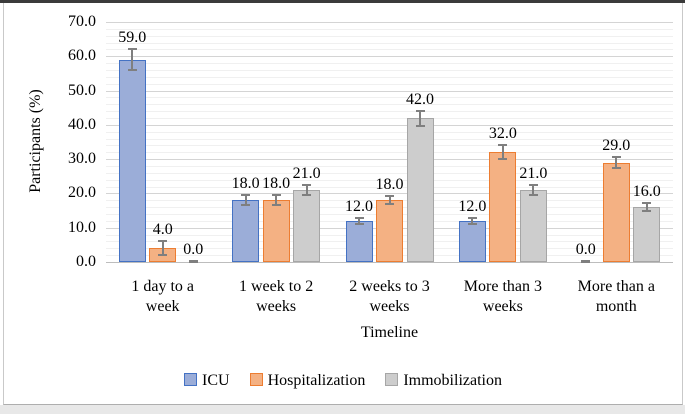  What do you see at coordinates (616, 296) in the screenshot?
I see `x-category-label: More than a month` at bounding box center [616, 296].